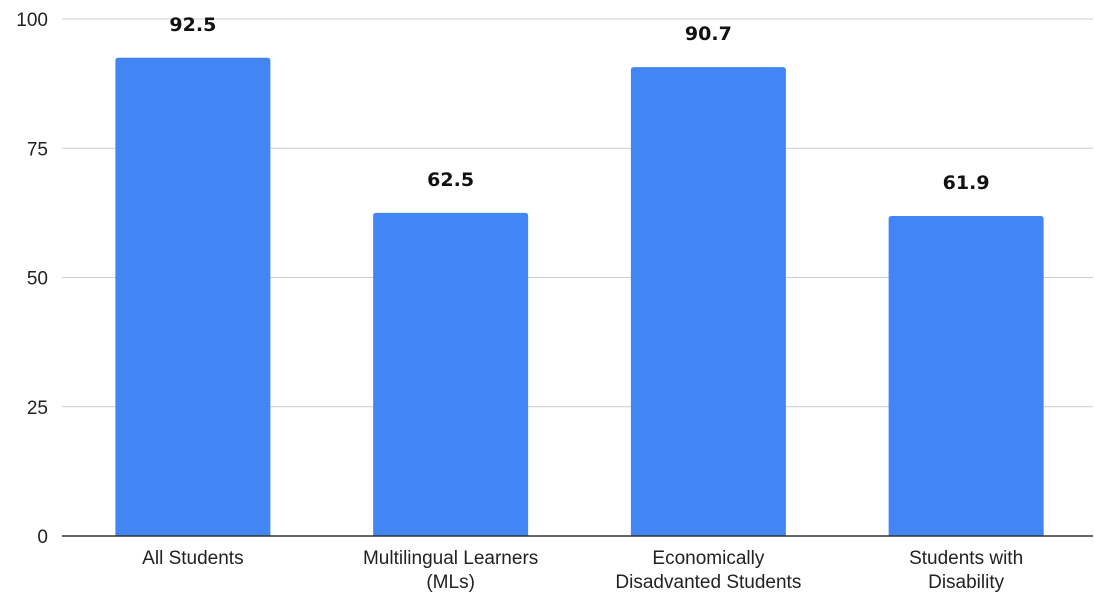 The width and height of the screenshot is (1094, 596). What do you see at coordinates (450, 180) in the screenshot?
I see `data-label: 62.5` at bounding box center [450, 180].